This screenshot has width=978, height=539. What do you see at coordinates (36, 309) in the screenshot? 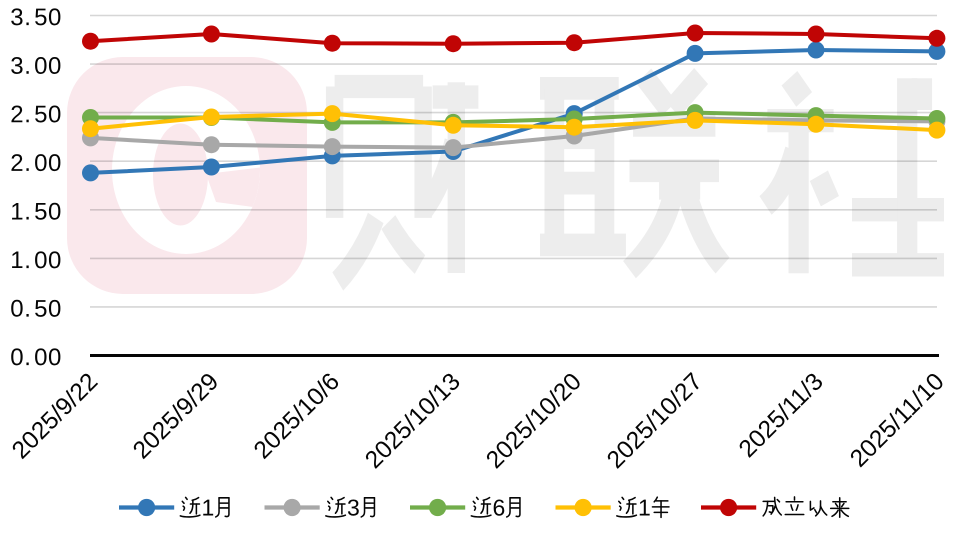
I see `svg-text: 0. 50` at bounding box center [36, 309].